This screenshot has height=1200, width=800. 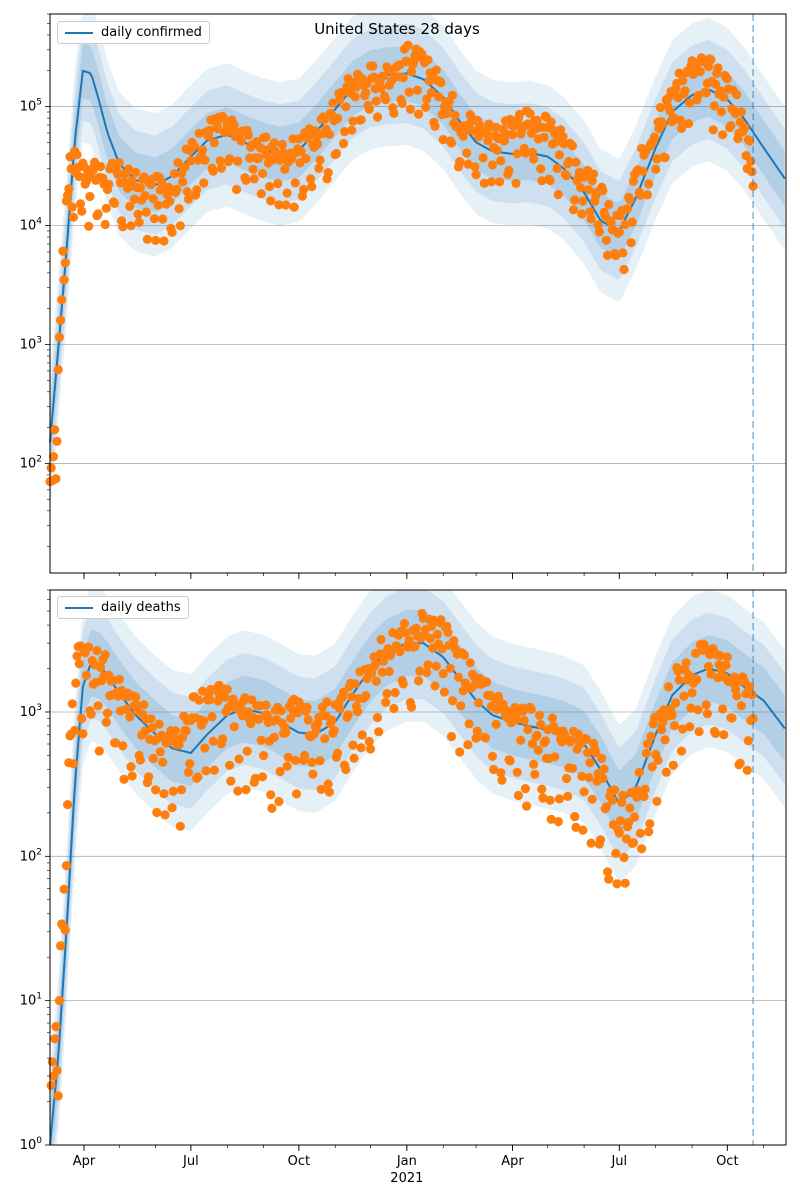 I want to click on x-tick-label: Jan, so click(x=406, y=1161).